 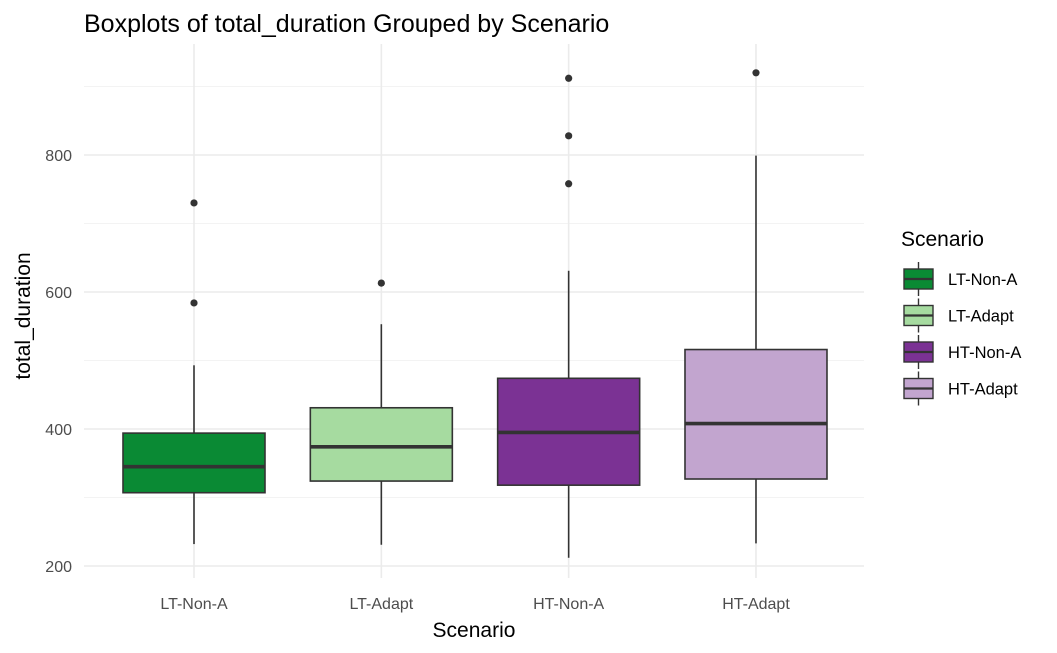 What do you see at coordinates (756, 604) in the screenshot?
I see `x-tick-label: HT-Adapt` at bounding box center [756, 604].